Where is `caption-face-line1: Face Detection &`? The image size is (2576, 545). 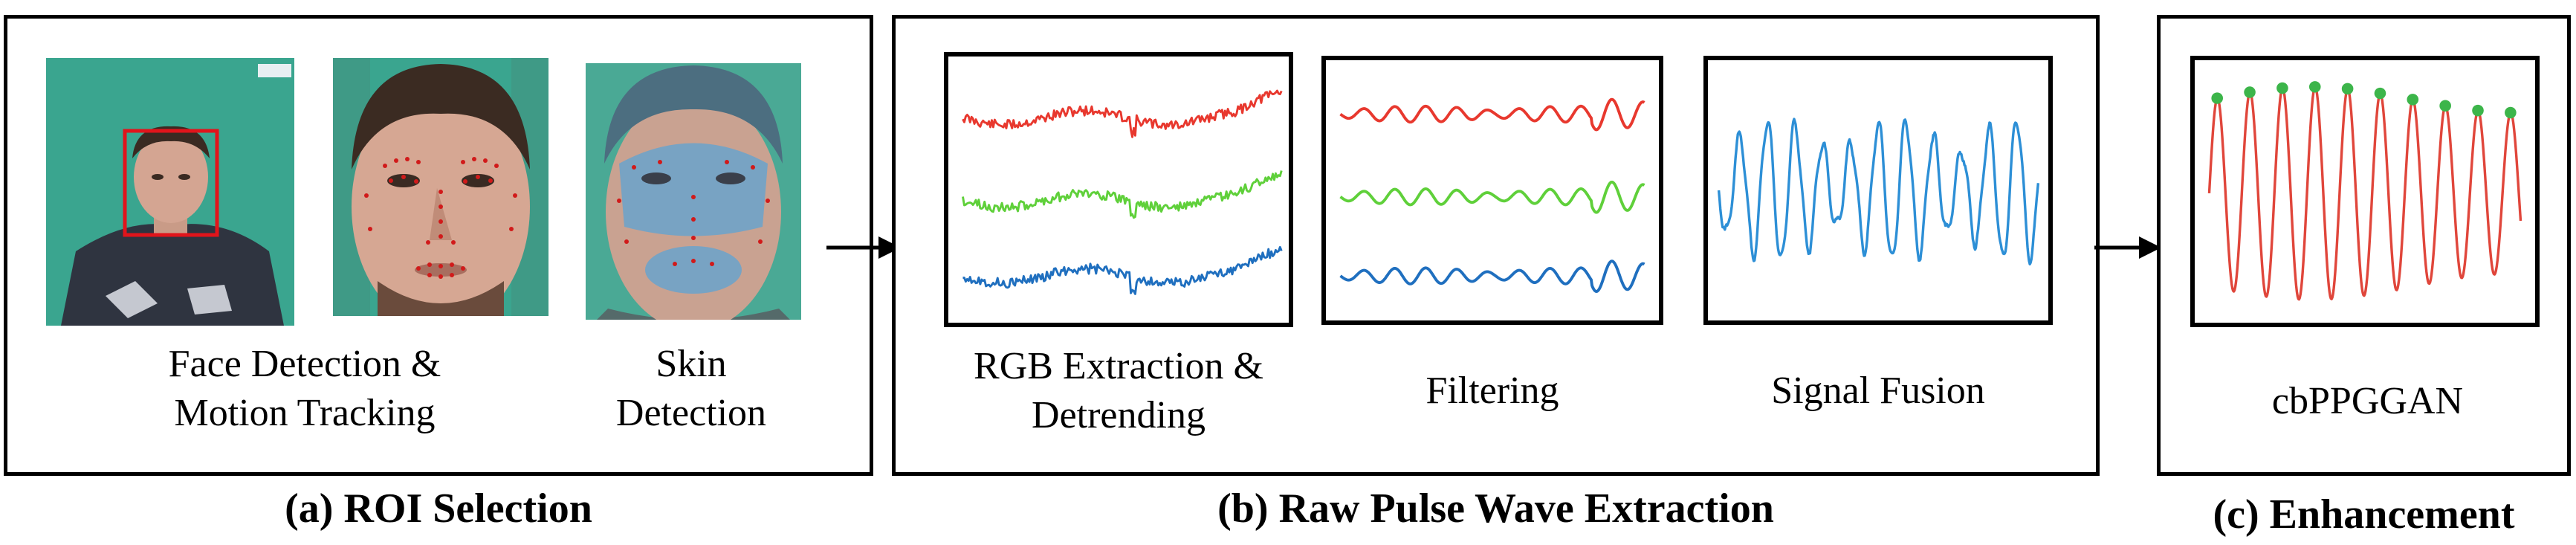
caption-face-line1: Face Detection & is located at coordinates (305, 364).